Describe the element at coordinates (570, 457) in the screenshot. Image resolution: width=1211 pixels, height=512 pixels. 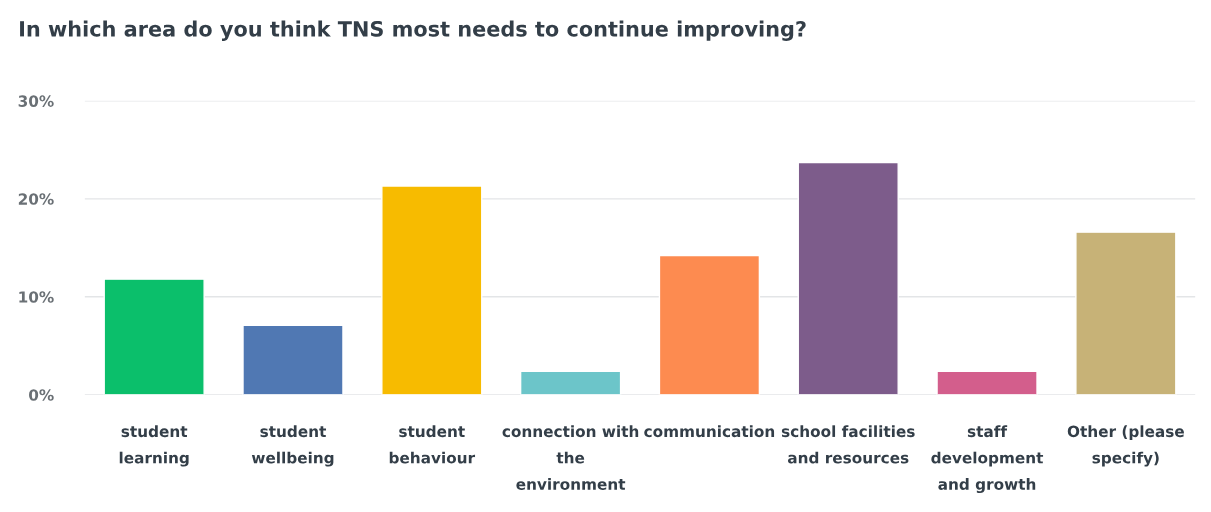
I see `x-tick-label: connection with the environment` at that location.